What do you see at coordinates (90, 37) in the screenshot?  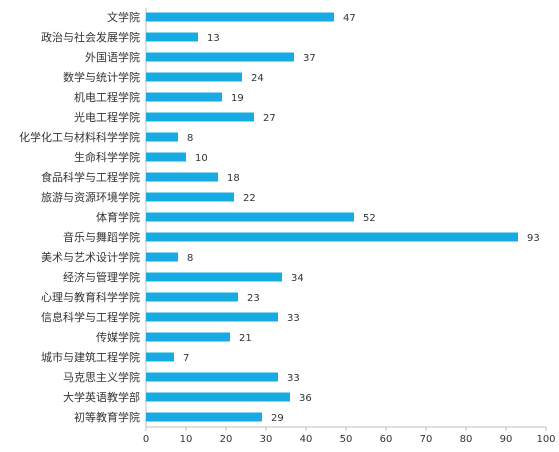 I see `category-label: 政治与社会发展学院` at bounding box center [90, 37].